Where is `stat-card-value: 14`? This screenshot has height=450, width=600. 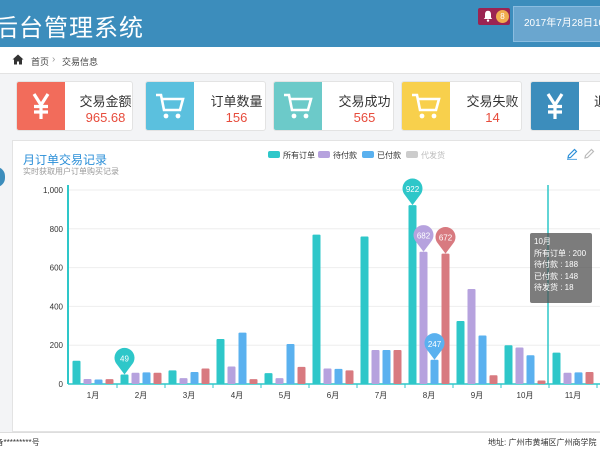 stat-card-value: 14 is located at coordinates (461, 117).